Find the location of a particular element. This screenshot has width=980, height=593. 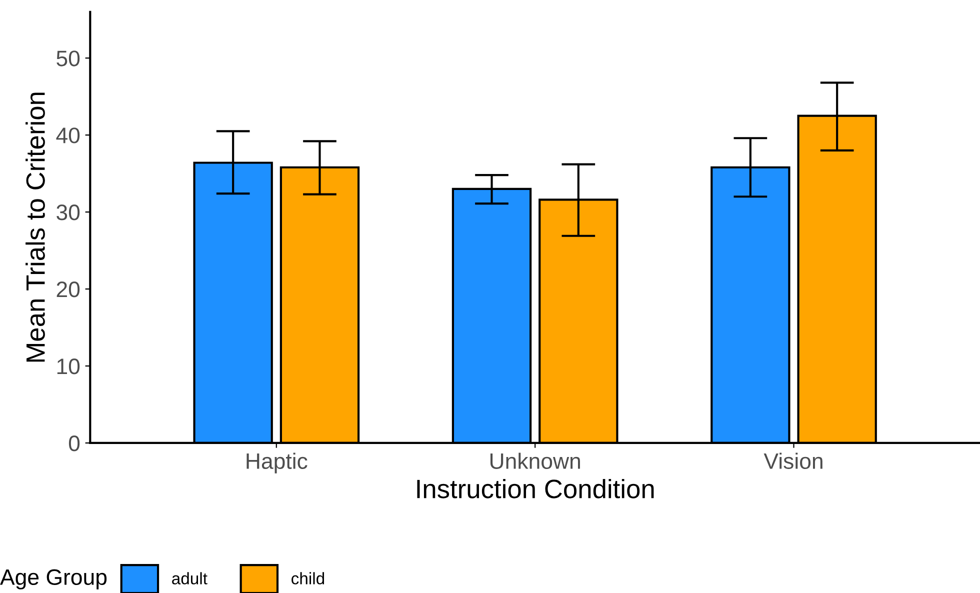

legend-label: child is located at coordinates (308, 578).